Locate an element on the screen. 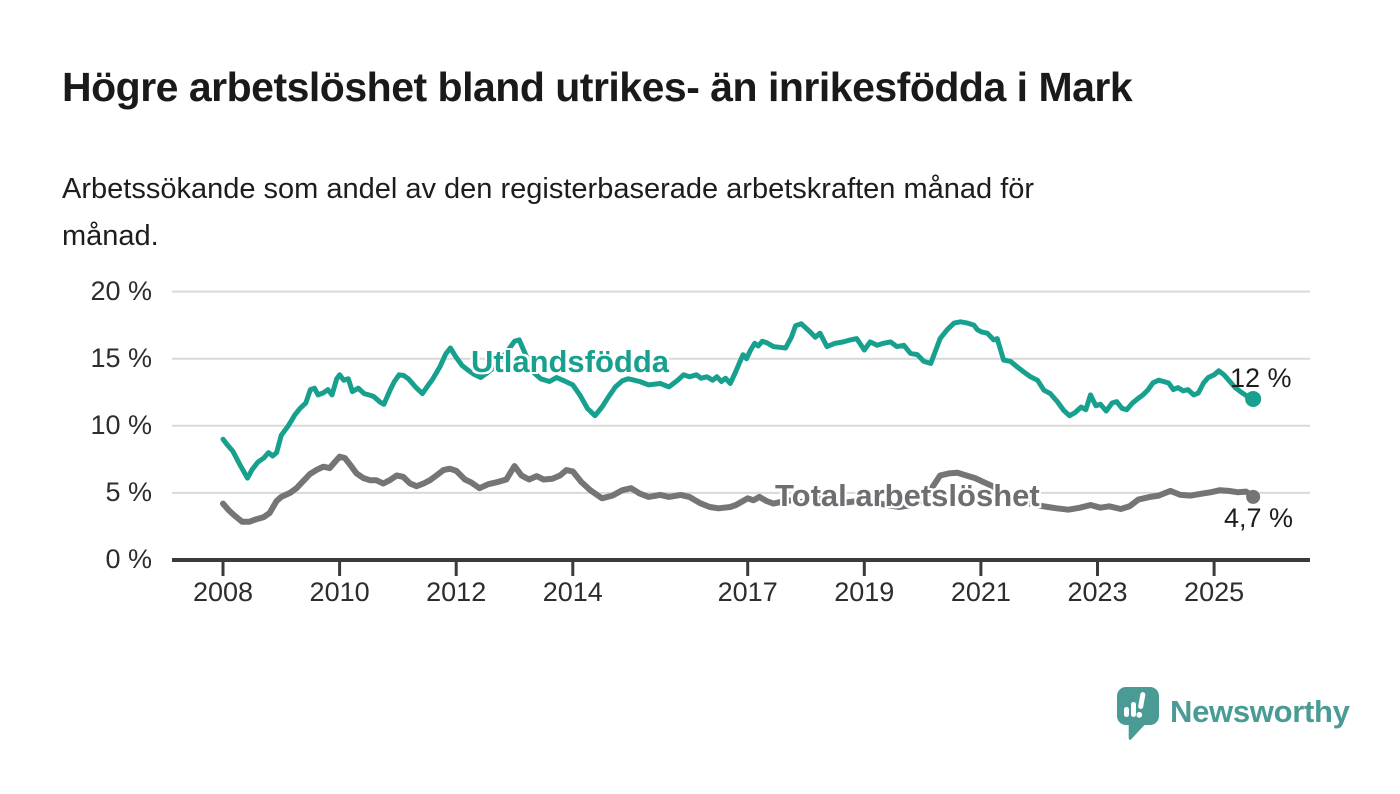 The image size is (1400, 794). end-value-label-utlandsfodda: 12 % is located at coordinates (1261, 378).